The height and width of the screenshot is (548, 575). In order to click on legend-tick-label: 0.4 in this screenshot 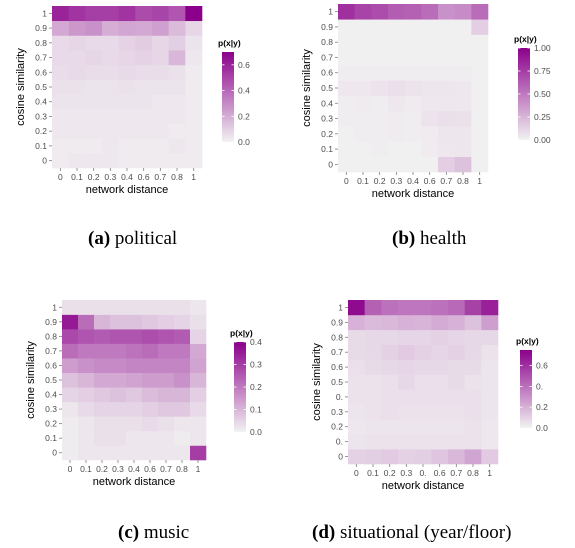, I will do `click(244, 91)`.